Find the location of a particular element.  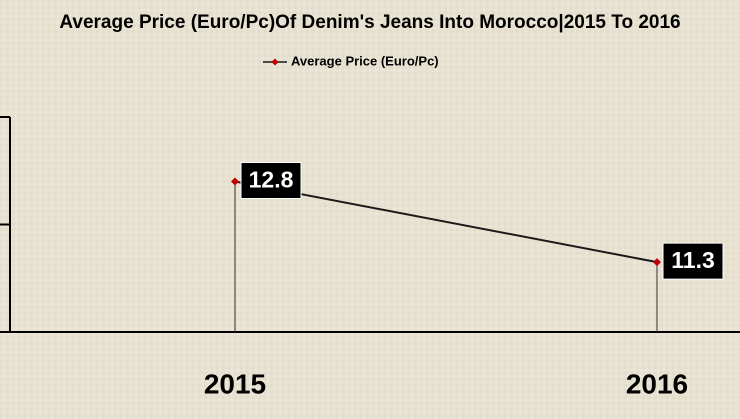

data-label: 12.8 is located at coordinates (271, 180).